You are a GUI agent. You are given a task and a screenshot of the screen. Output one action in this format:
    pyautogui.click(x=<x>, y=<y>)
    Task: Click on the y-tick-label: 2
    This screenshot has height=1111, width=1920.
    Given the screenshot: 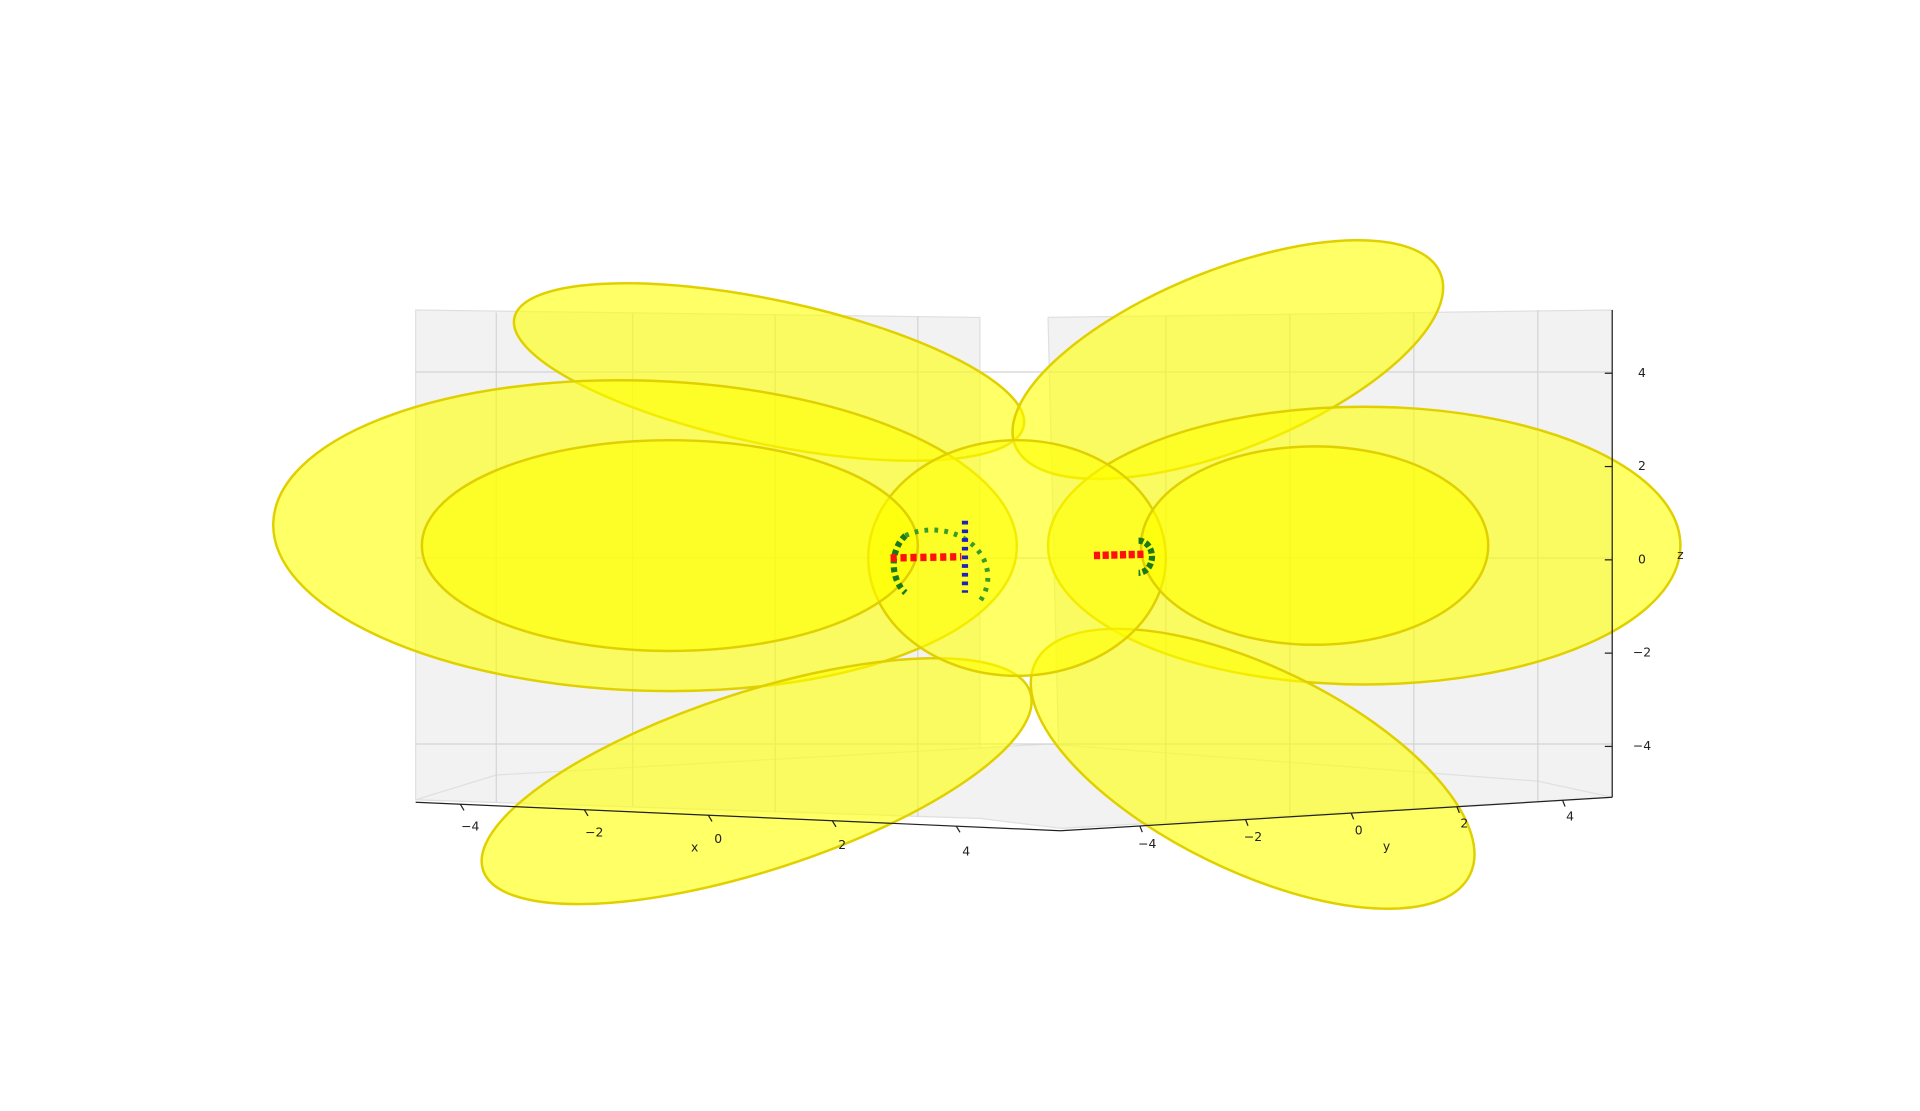 What is the action you would take?
    pyautogui.click(x=1464, y=822)
    